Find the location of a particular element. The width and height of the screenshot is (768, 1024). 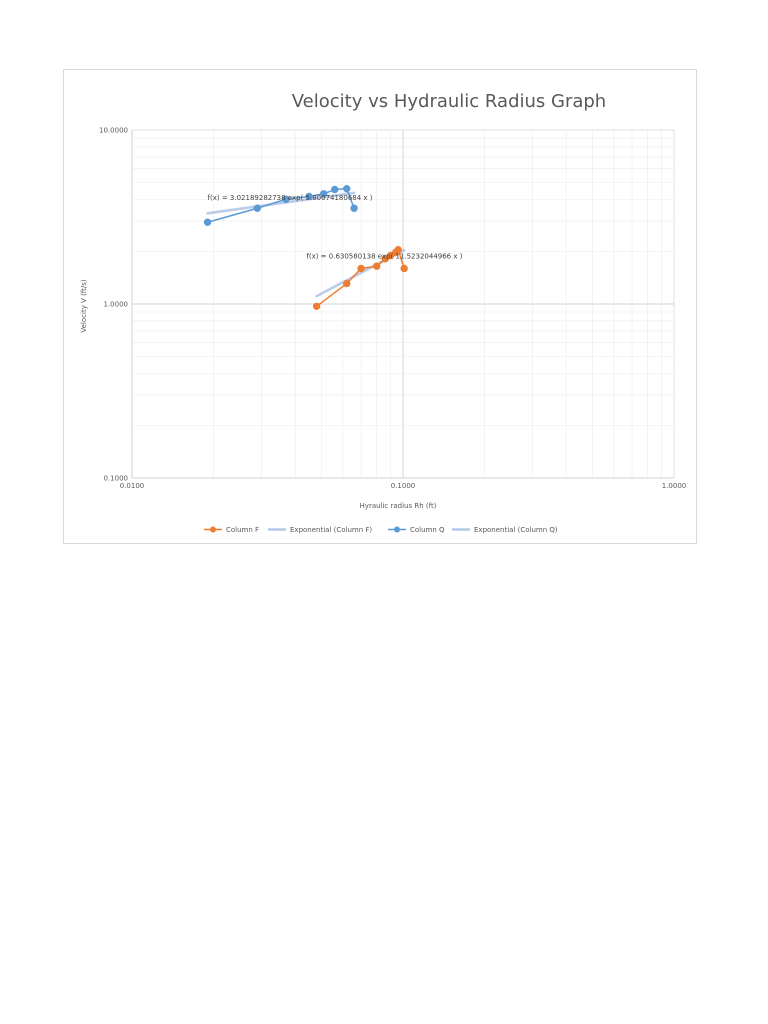

x-tick-label: 1.0000 is located at coordinates (674, 486).